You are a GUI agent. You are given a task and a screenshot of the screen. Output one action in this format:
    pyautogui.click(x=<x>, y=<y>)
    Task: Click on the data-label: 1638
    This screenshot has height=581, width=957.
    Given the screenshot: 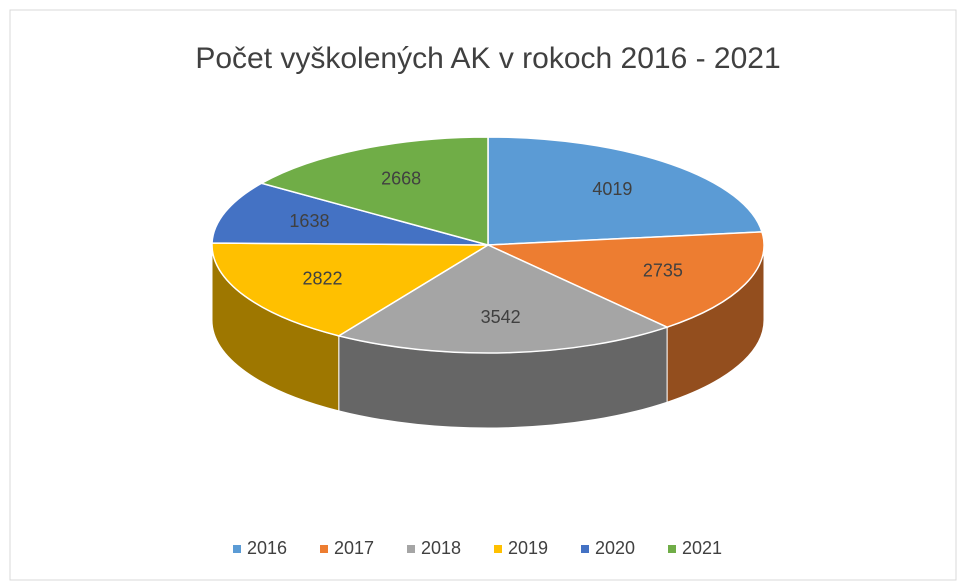 What is the action you would take?
    pyautogui.click(x=309, y=221)
    